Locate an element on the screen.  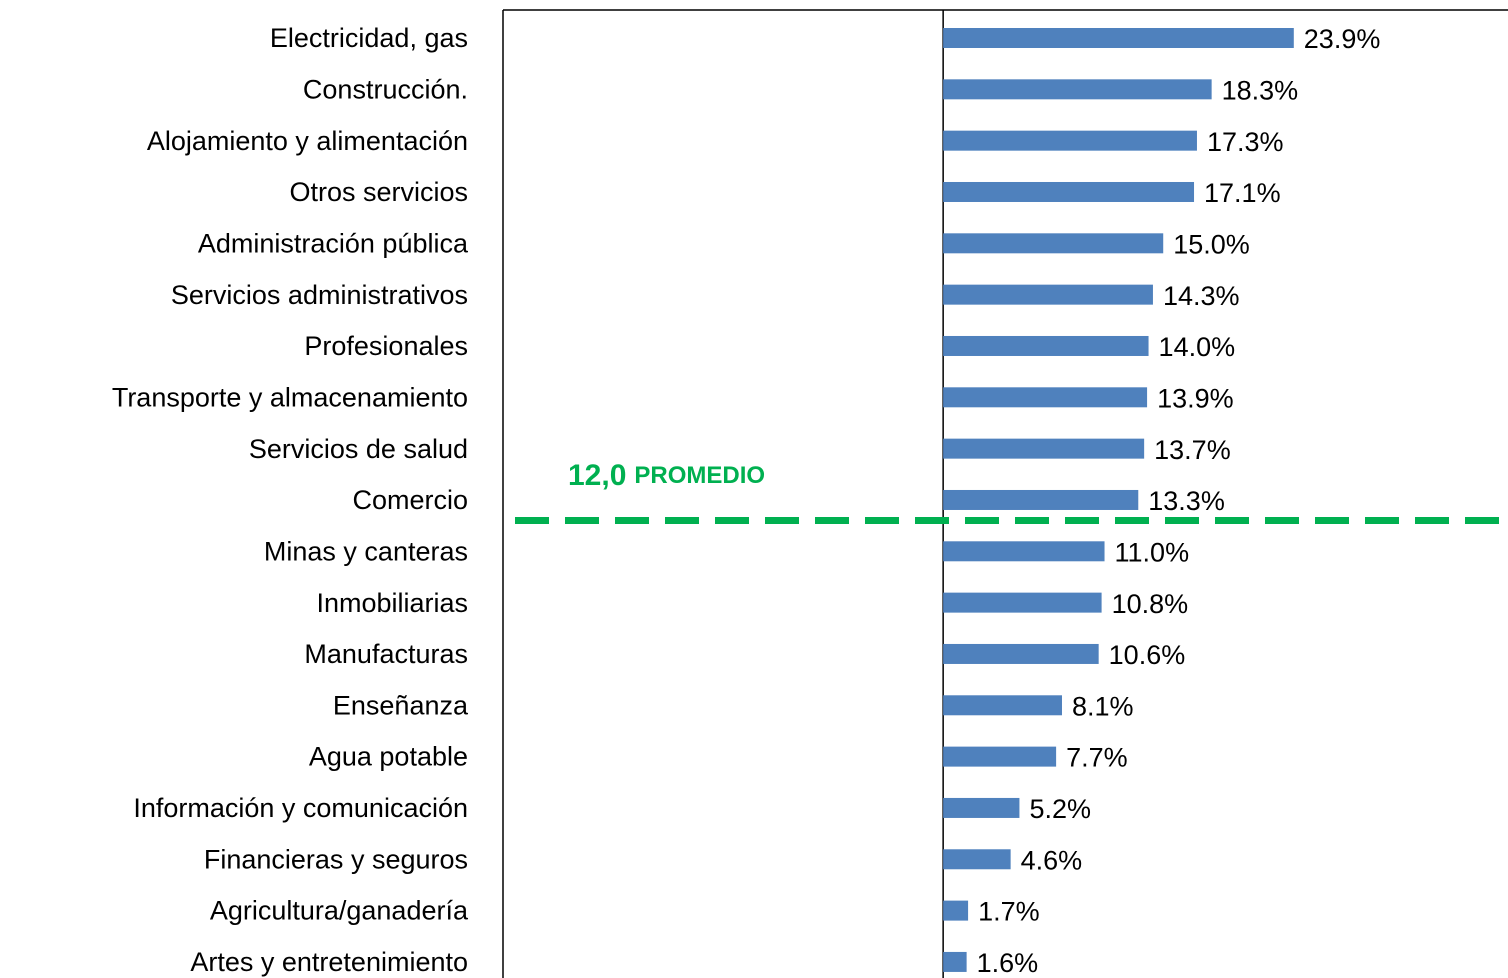
y-tick-label: Enseñanza is located at coordinates (401, 705).